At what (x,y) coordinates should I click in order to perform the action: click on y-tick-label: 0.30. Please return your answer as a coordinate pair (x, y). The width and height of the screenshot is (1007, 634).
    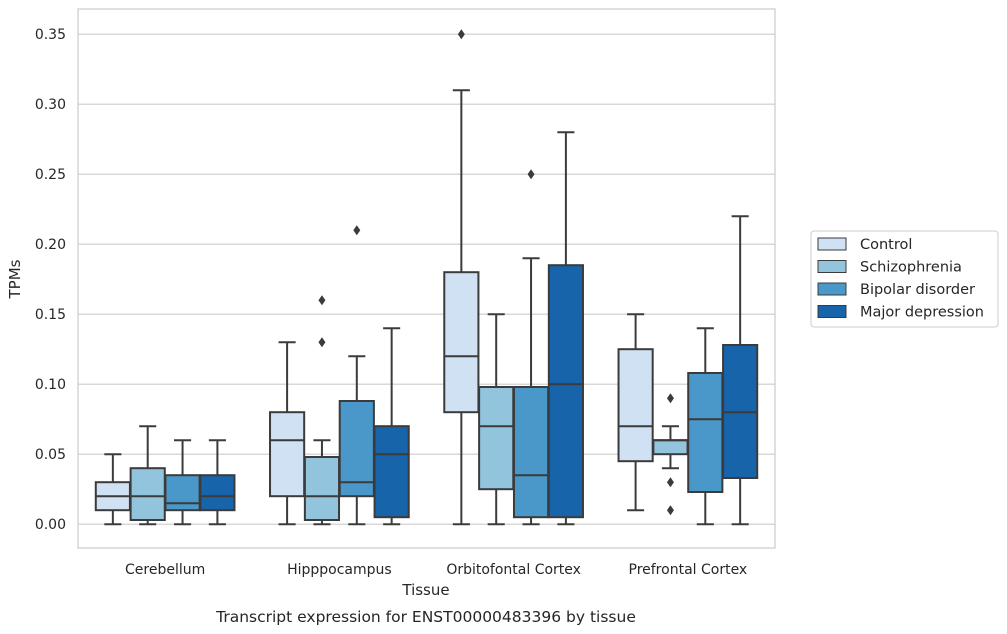
    Looking at the image, I should click on (50, 105).